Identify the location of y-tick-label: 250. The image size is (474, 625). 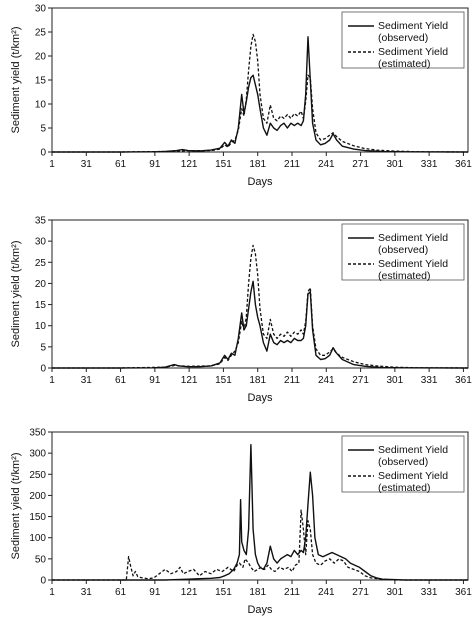
(37, 475).